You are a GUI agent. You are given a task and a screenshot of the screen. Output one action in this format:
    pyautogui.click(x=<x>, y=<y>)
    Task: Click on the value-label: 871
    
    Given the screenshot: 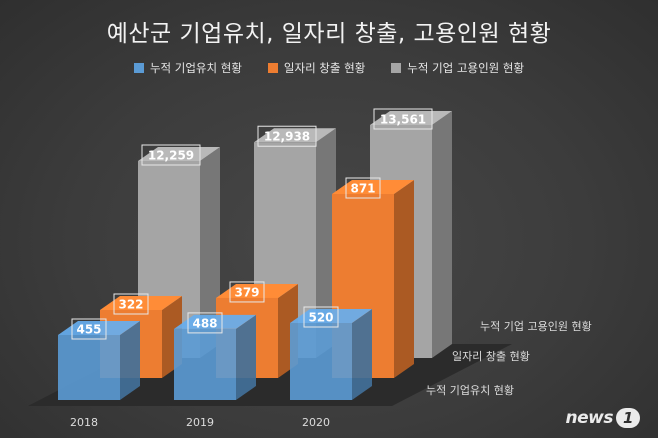 What is the action you would take?
    pyautogui.click(x=362, y=189)
    